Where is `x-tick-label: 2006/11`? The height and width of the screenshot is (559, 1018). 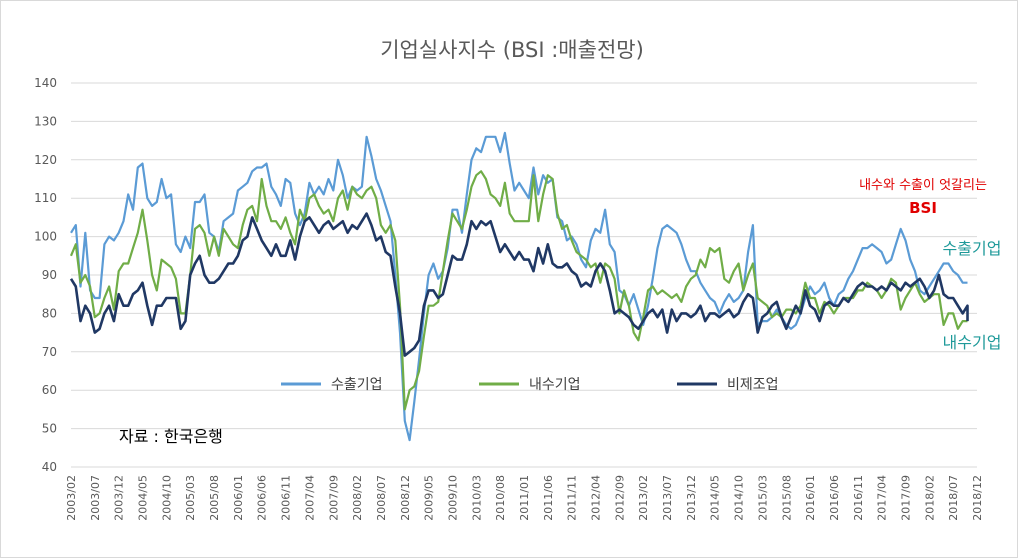 x-tick-label: 2006/11 is located at coordinates (286, 498).